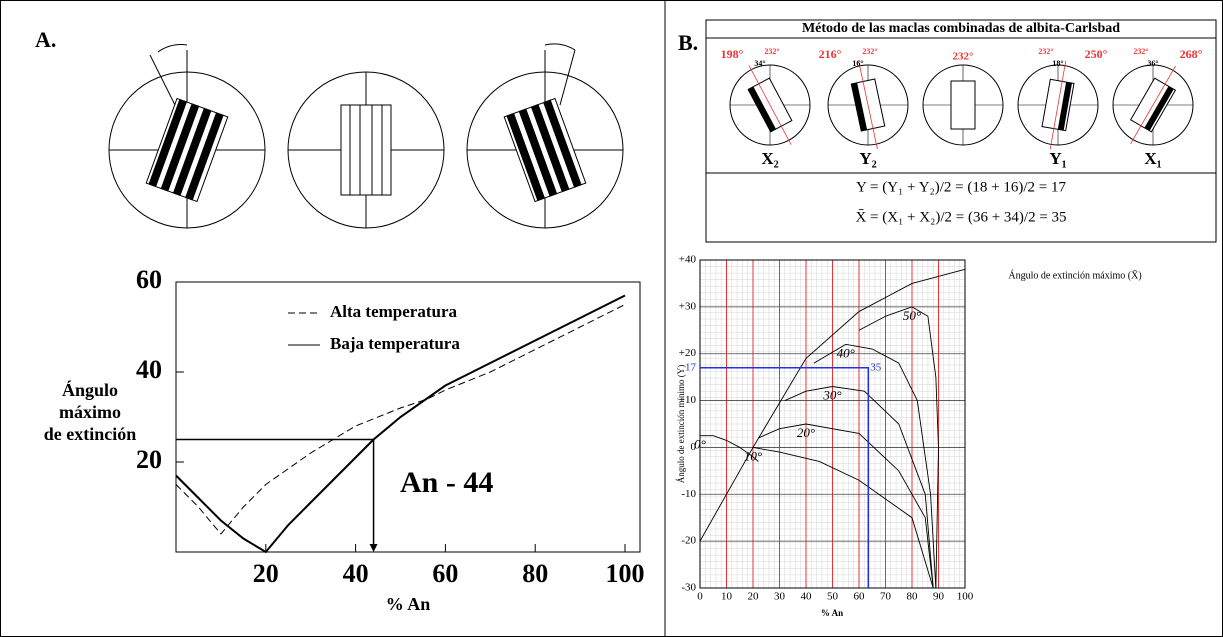 The height and width of the screenshot is (637, 1223). Describe the element at coordinates (769, 158) in the screenshot. I see `crystal-label: X₂` at that location.